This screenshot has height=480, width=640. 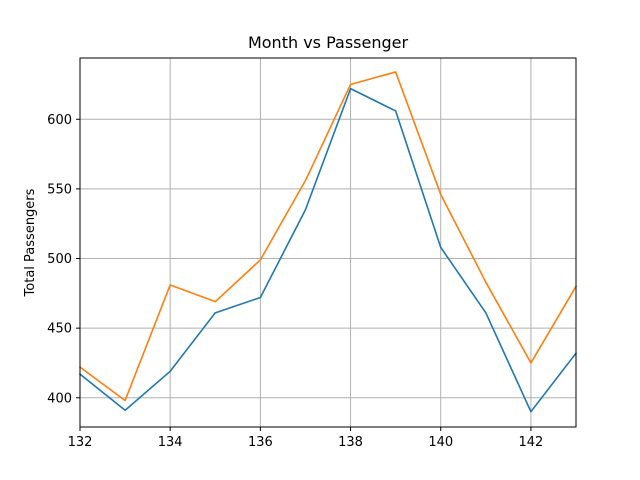 What do you see at coordinates (530, 442) in the screenshot?
I see `x-tick-label: 142` at bounding box center [530, 442].